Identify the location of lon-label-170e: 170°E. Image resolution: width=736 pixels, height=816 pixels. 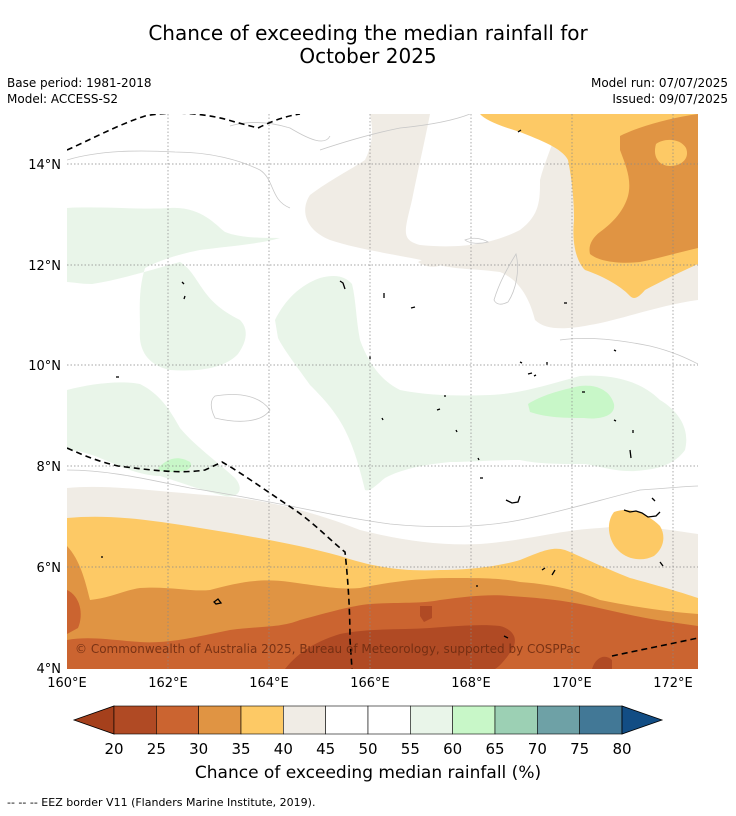
(572, 683).